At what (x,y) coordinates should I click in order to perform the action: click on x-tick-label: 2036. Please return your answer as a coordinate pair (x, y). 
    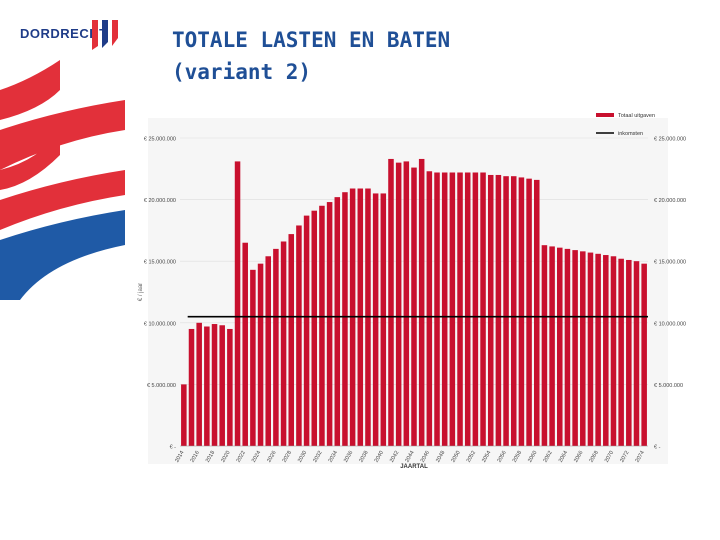
    Looking at the image, I should click on (348, 457).